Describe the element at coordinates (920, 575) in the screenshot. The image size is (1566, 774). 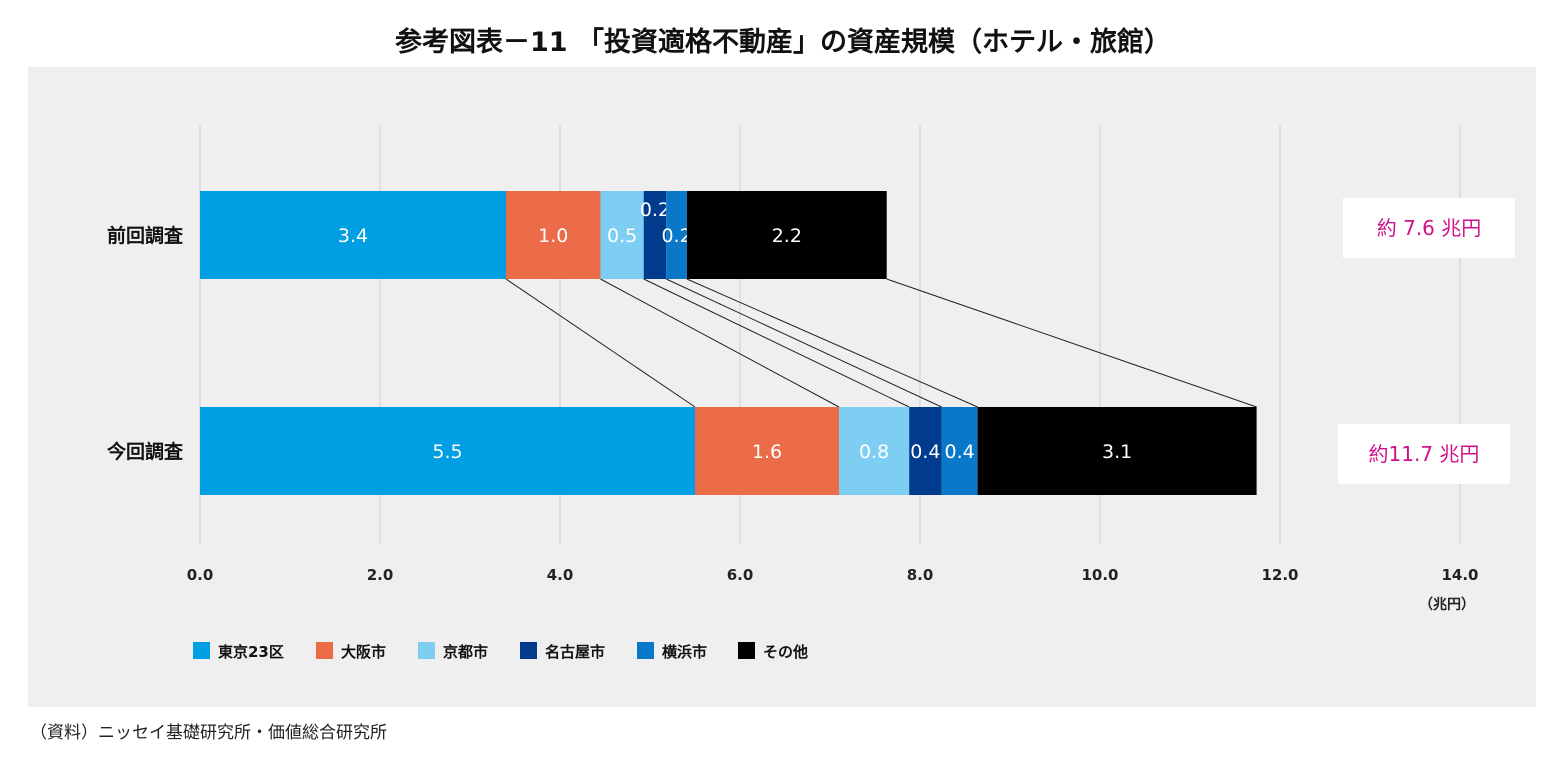
I see `x-tick-label: 8.0` at that location.